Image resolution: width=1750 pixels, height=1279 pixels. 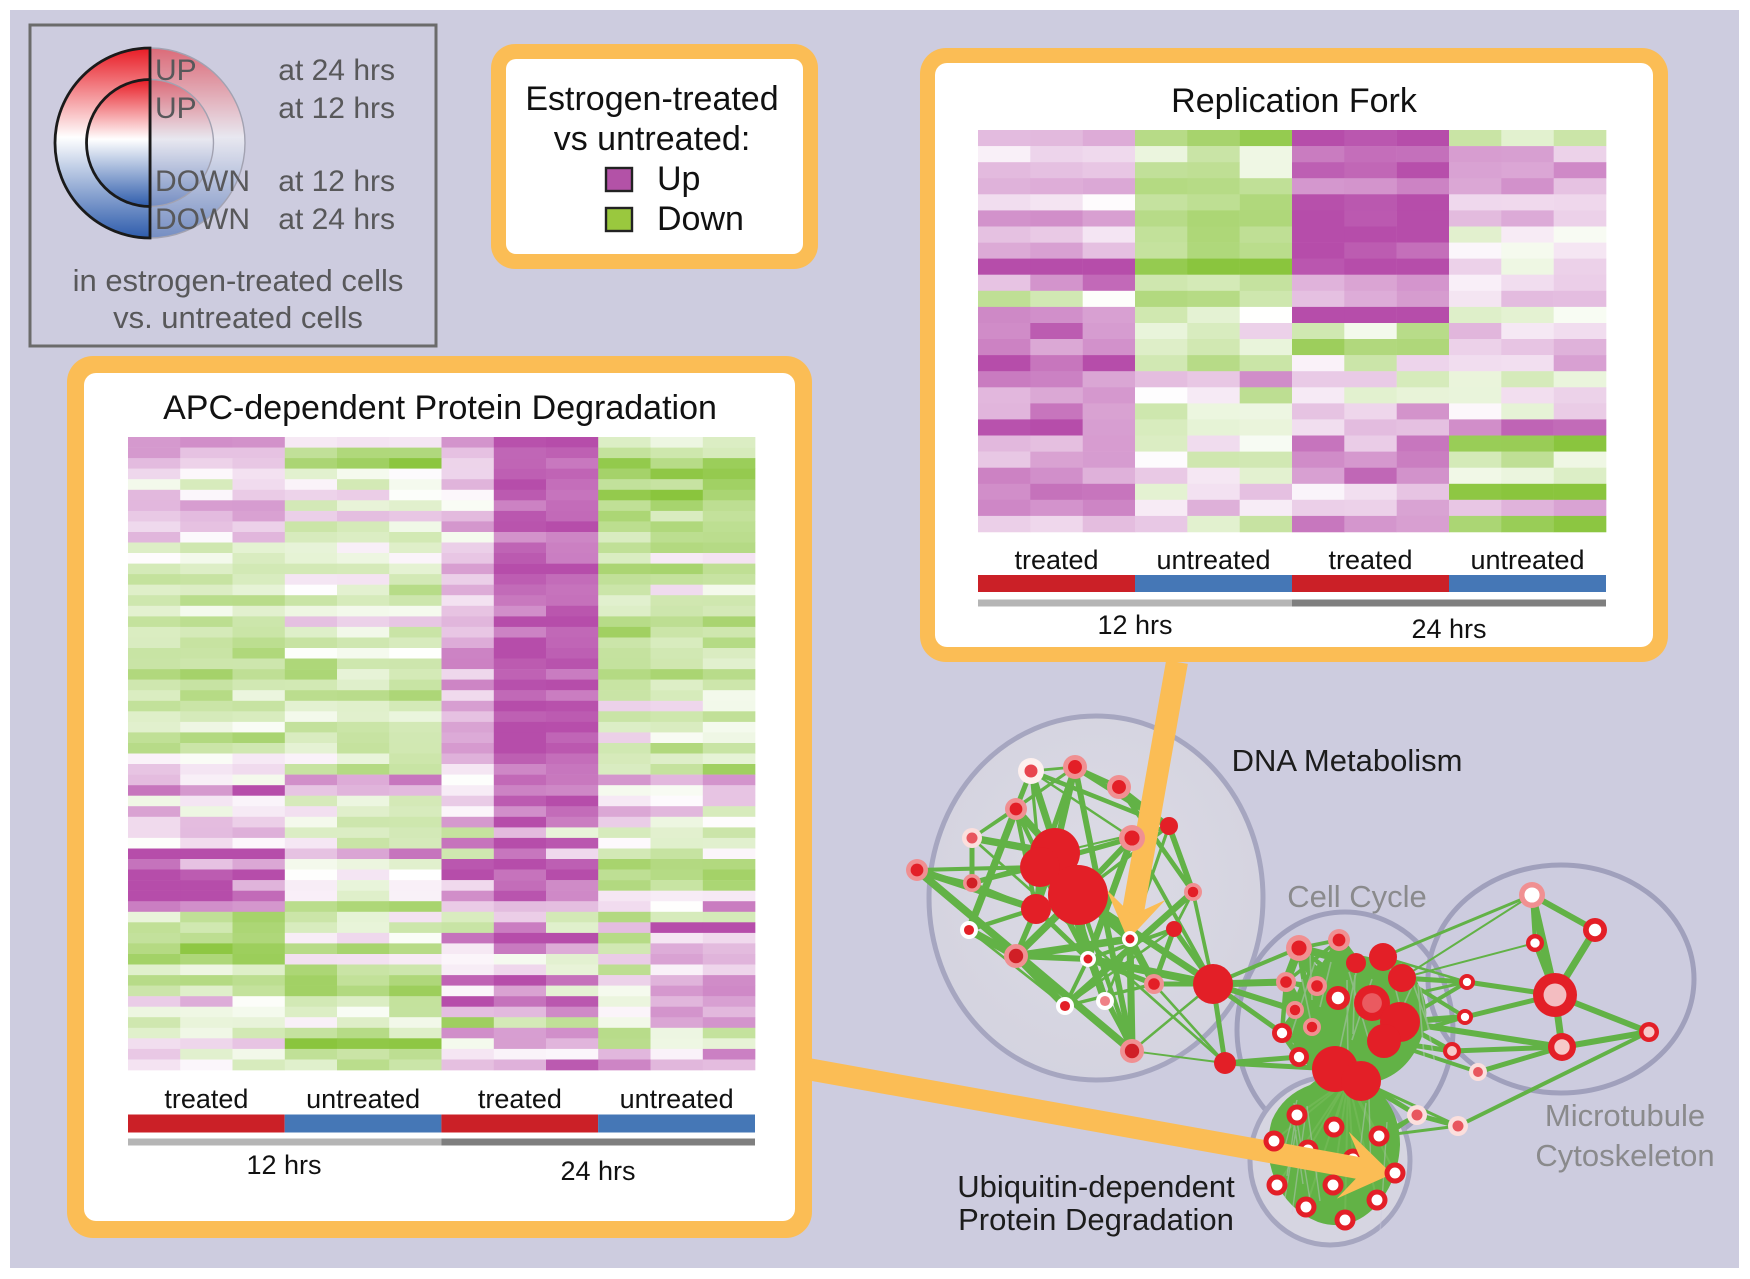 I want to click on svg-text: vs untreated:, so click(x=652, y=139).